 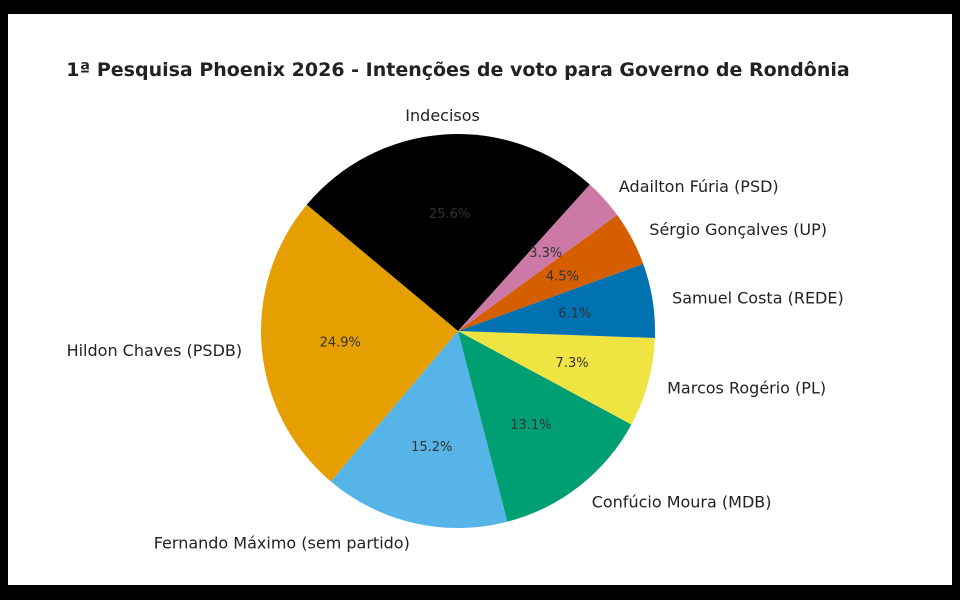 What do you see at coordinates (282, 542) in the screenshot?
I see `slice-label: Fernando Máximo (sem partido)` at bounding box center [282, 542].